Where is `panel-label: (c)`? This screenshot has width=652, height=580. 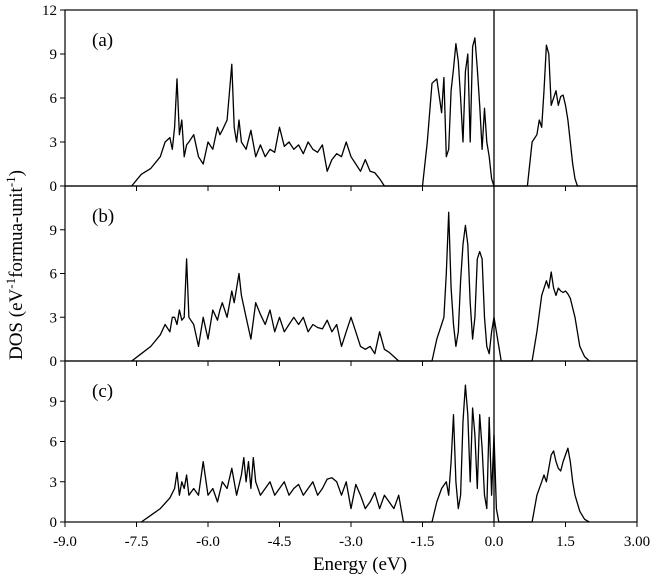
panel-label: (c) is located at coordinates (102, 391).